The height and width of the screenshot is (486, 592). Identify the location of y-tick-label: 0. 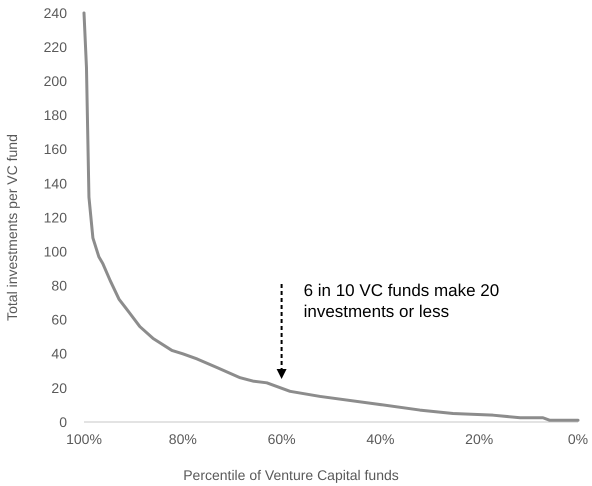
(63, 422).